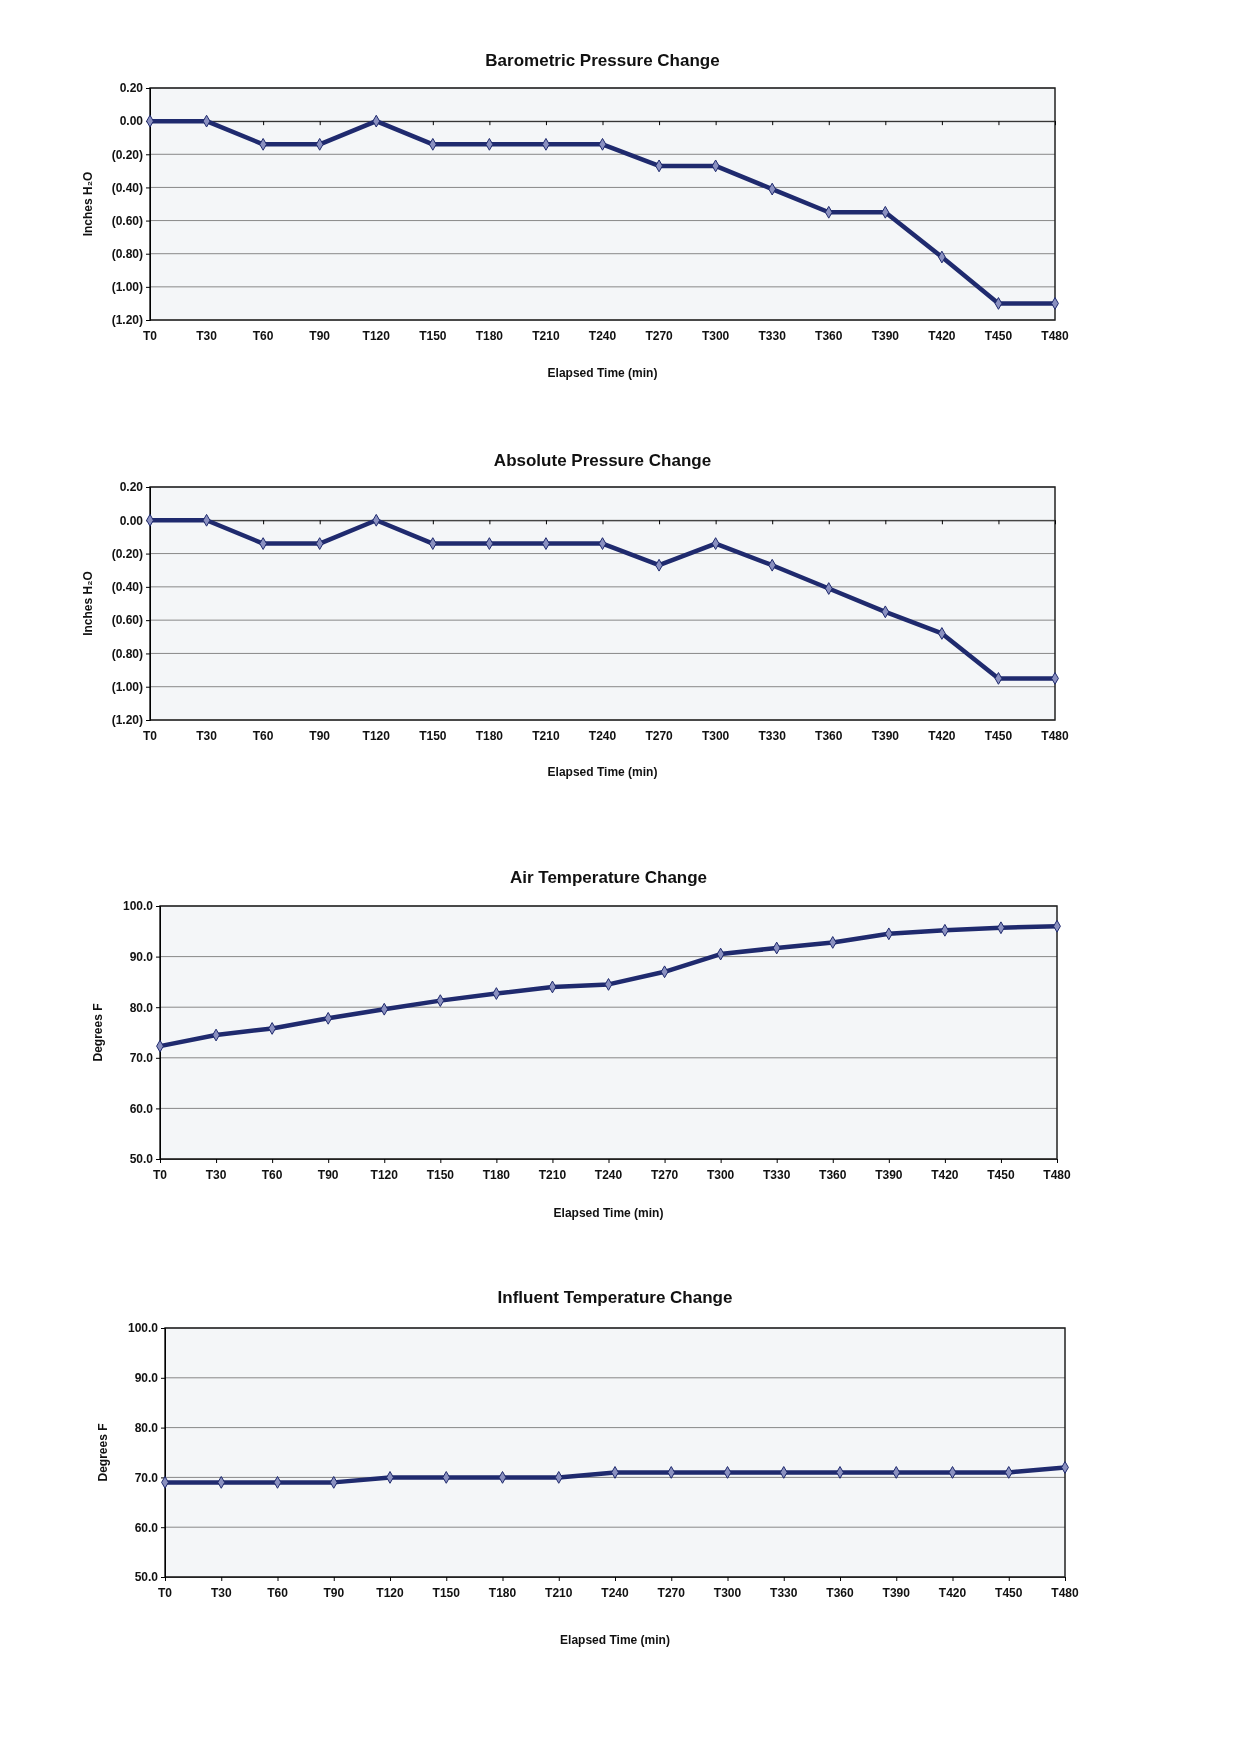  I want to click on y-tick-label: (0.20), so click(127, 553).